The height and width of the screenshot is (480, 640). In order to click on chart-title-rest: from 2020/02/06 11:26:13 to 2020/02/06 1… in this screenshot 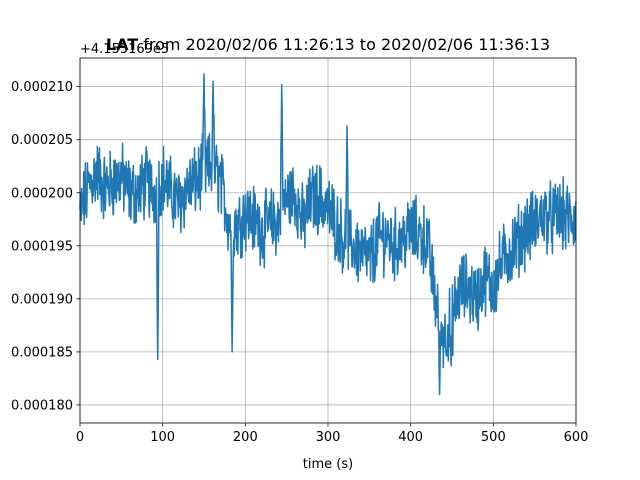, I will do `click(344, 44)`.